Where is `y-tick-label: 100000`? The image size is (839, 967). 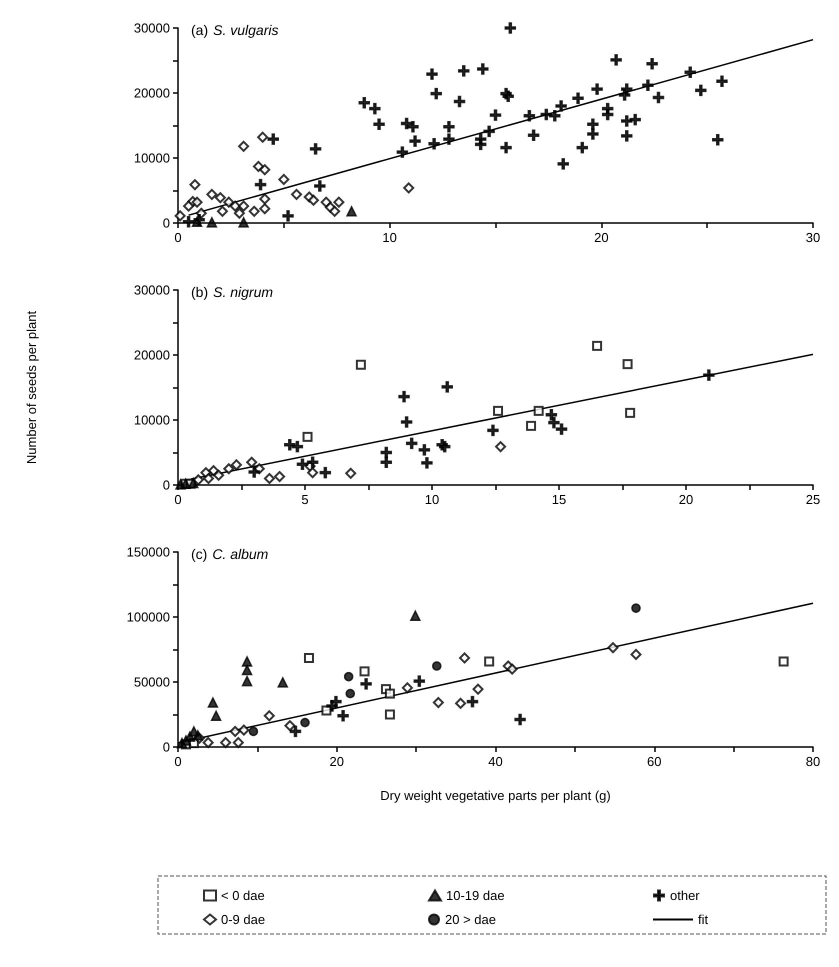
y-tick-label: 100000 is located at coordinates (148, 617).